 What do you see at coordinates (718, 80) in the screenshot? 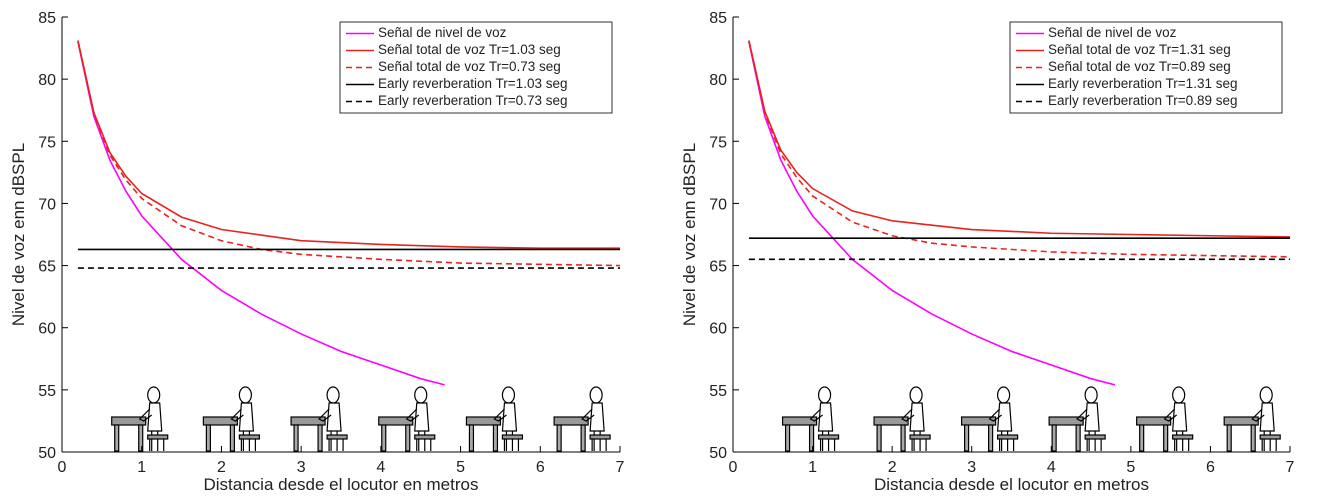
I see `y-tick-label: 80` at bounding box center [718, 80].